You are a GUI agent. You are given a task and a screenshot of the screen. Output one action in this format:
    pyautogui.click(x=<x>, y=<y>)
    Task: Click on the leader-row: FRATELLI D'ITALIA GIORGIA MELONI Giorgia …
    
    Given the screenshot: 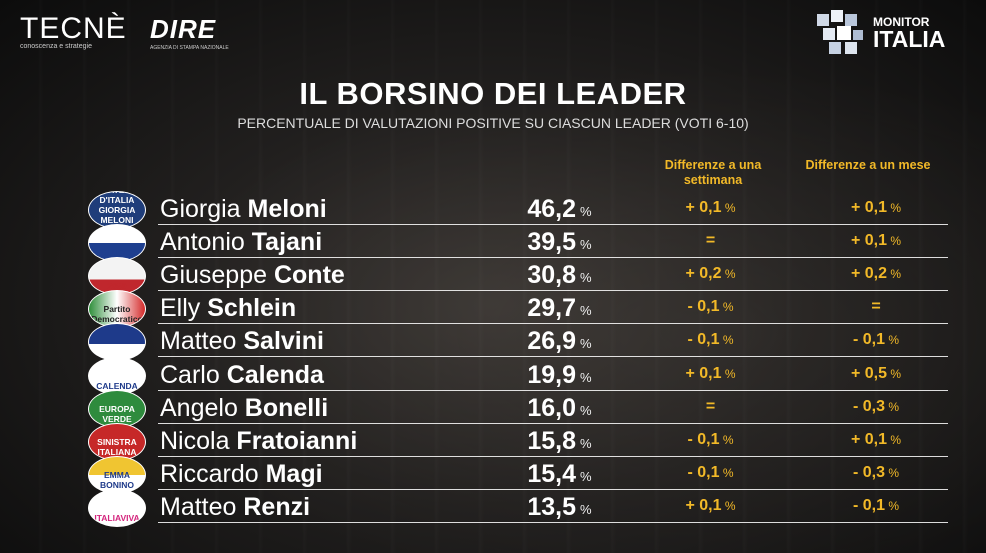 What is the action you would take?
    pyautogui.click(x=518, y=210)
    